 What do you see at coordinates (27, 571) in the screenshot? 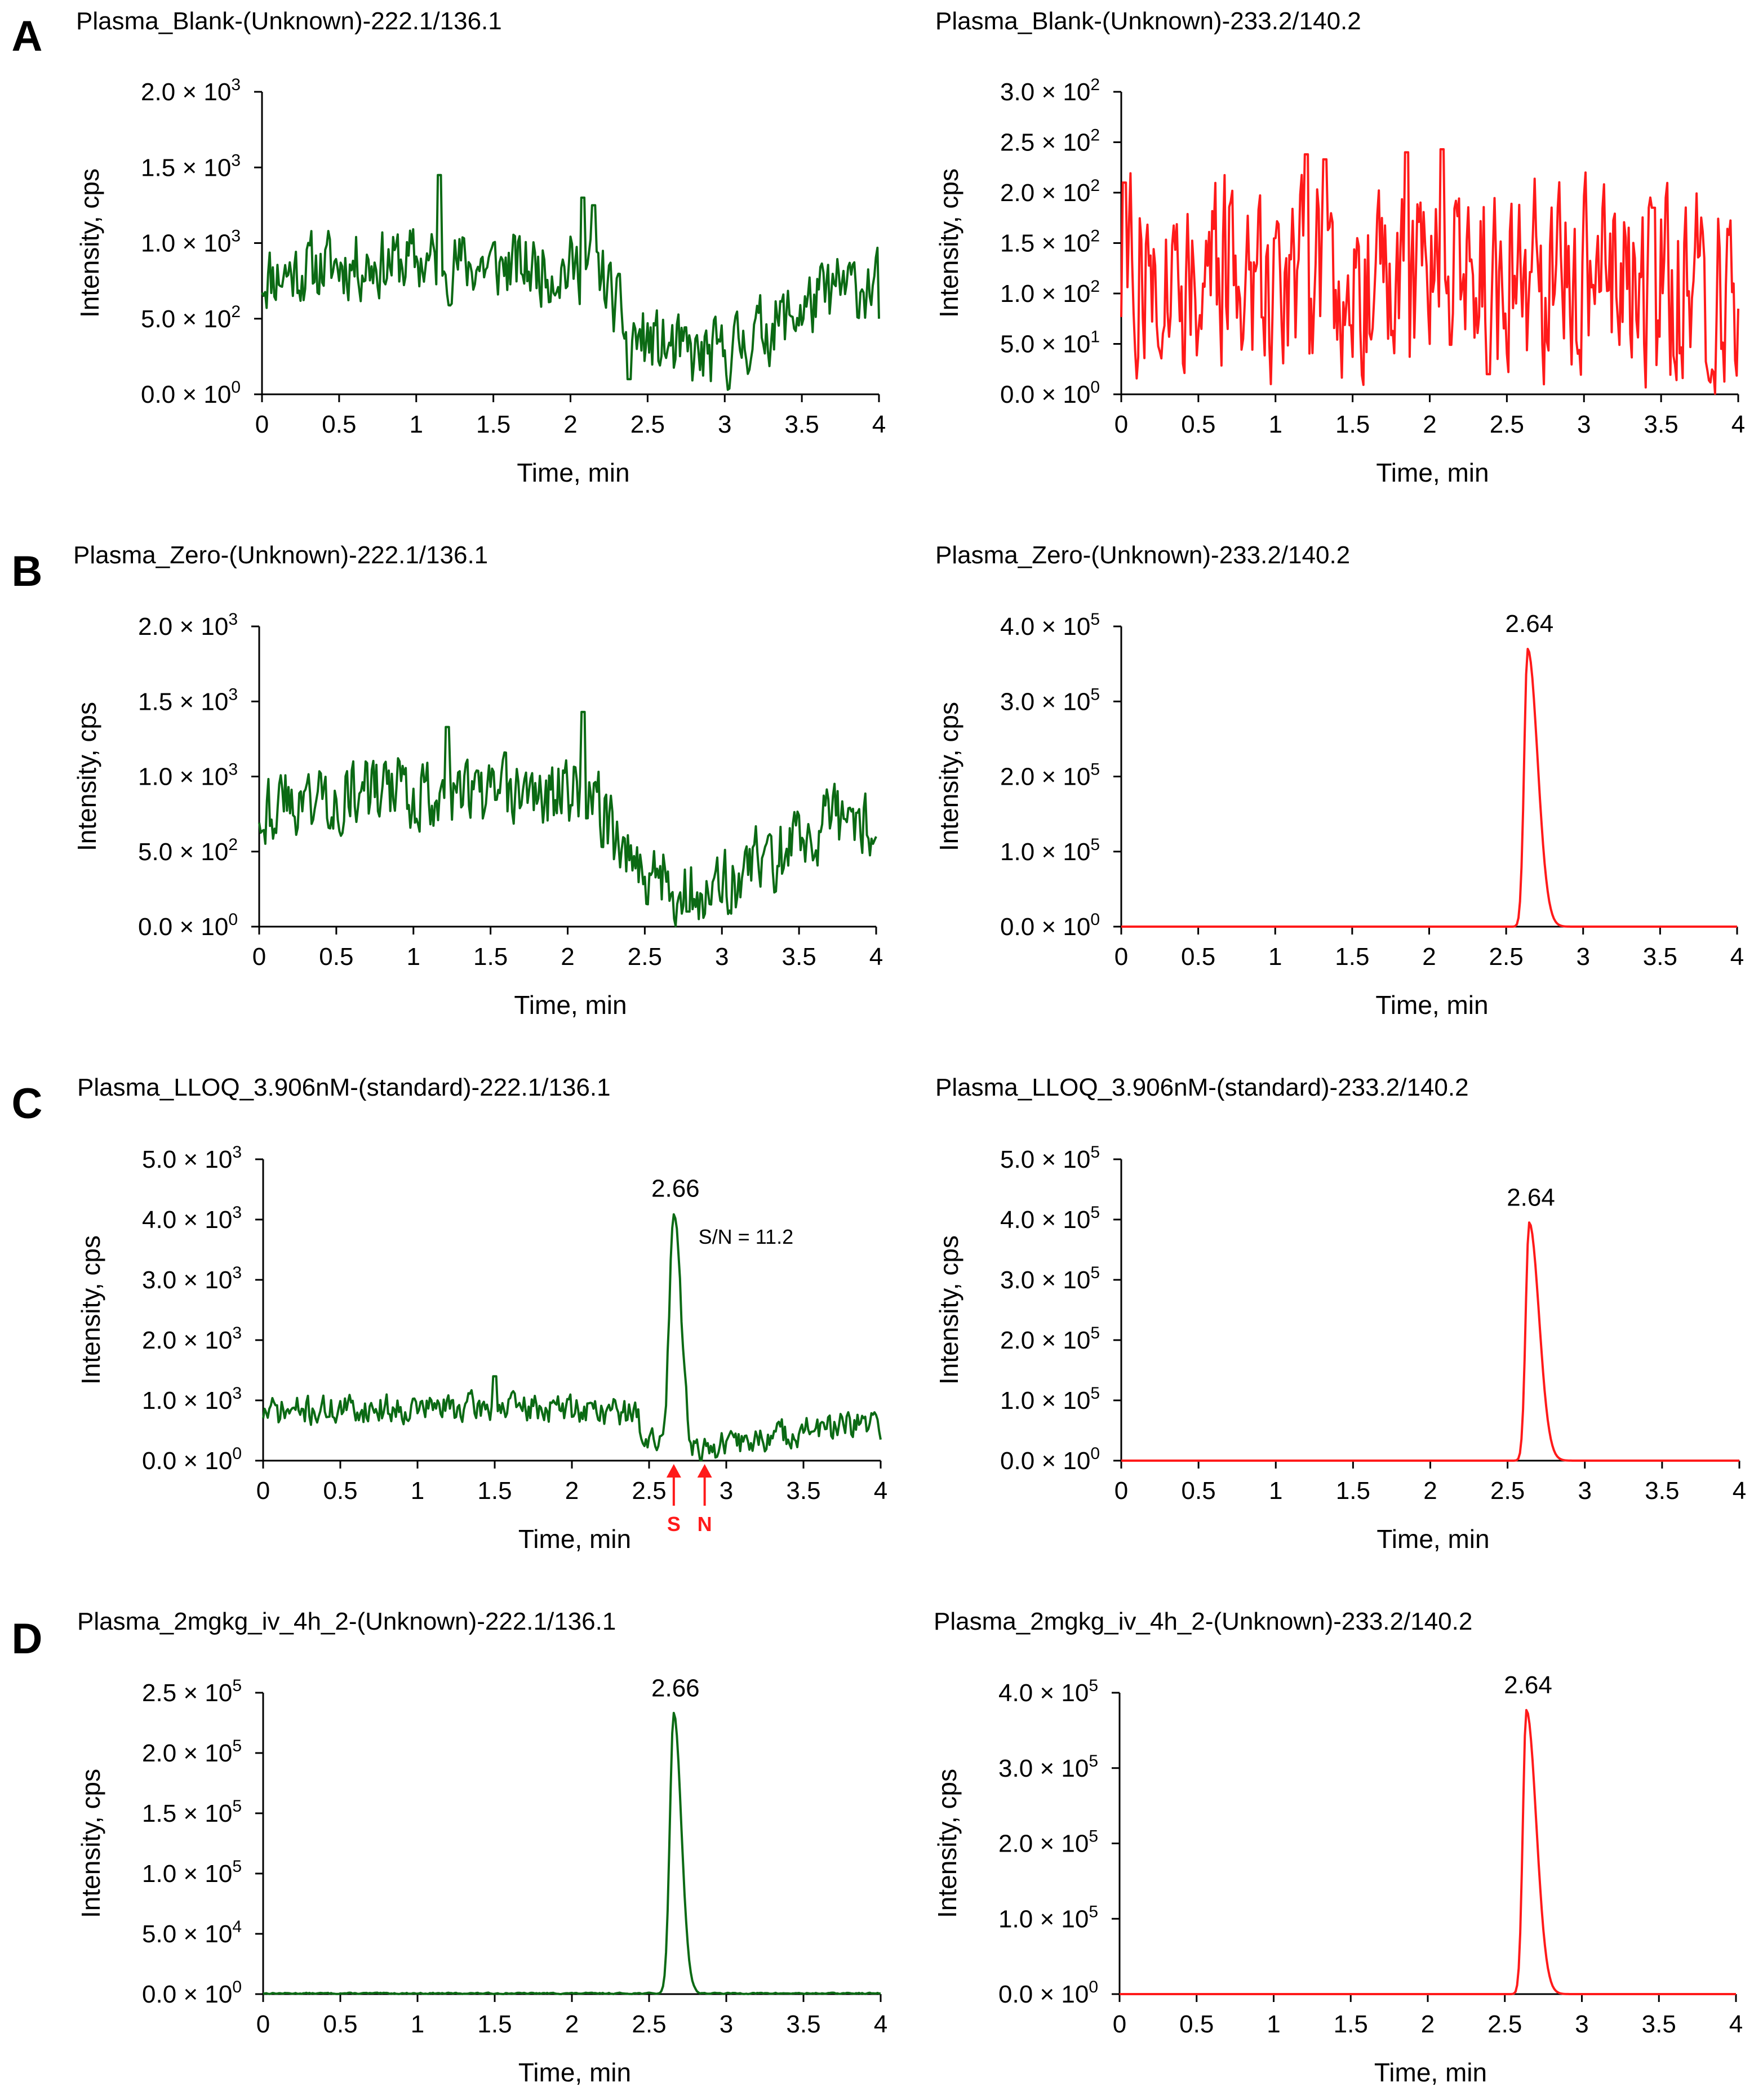
I see `panel-letter-b: B` at bounding box center [27, 571].